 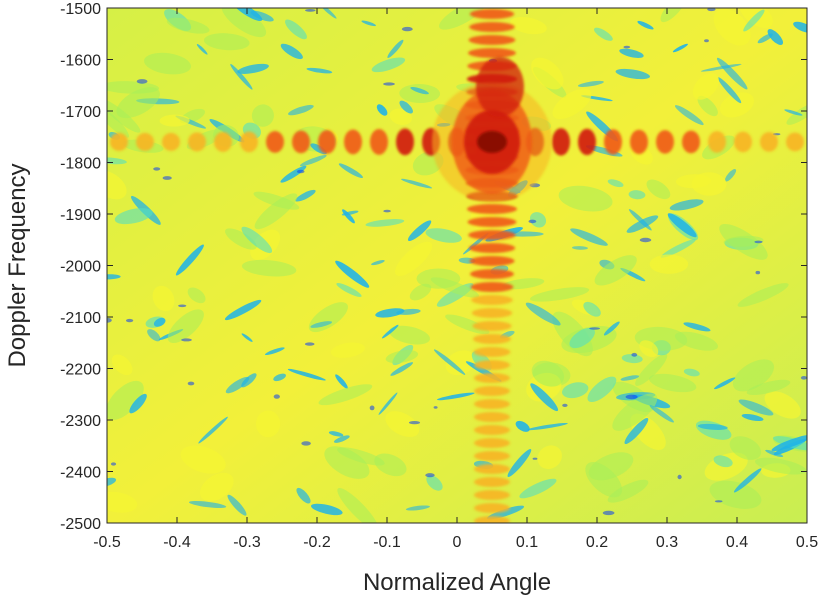 I want to click on y-axis-label: Doppler Frequency, so click(x=17, y=265).